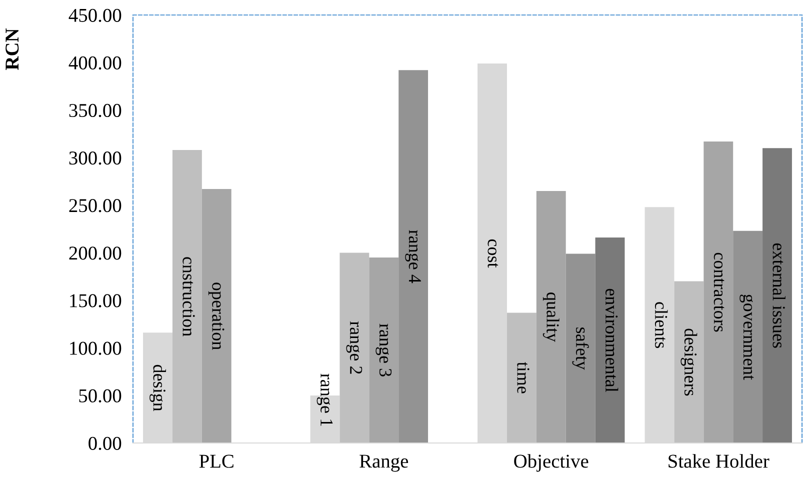  I want to click on data-label: government, so click(747, 337).